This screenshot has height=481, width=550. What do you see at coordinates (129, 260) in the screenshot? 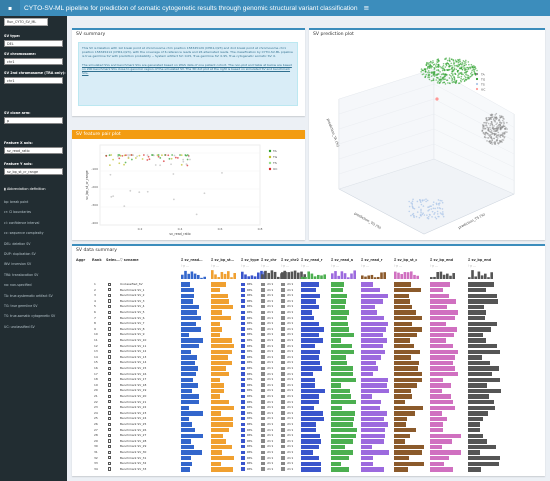
I see `column-header: ▽ svname` at bounding box center [129, 260].